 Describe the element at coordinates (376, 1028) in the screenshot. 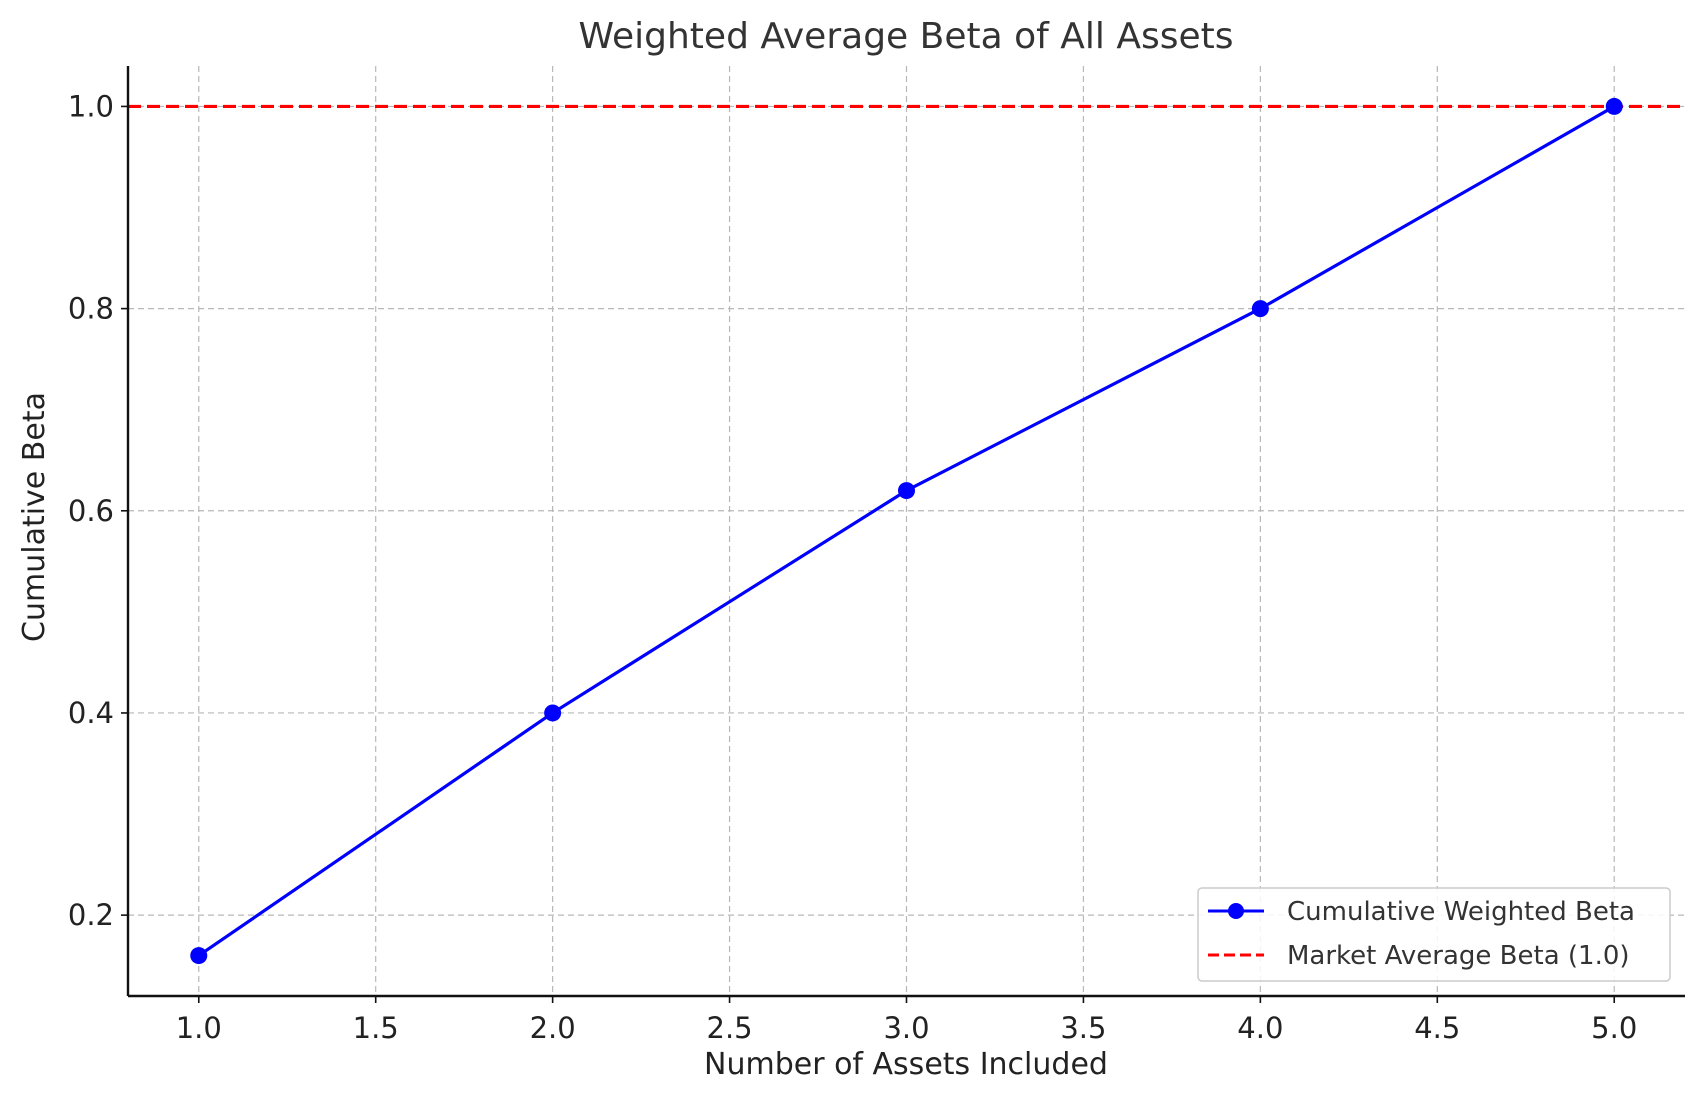

I see `x-tick-label: 1.5` at that location.